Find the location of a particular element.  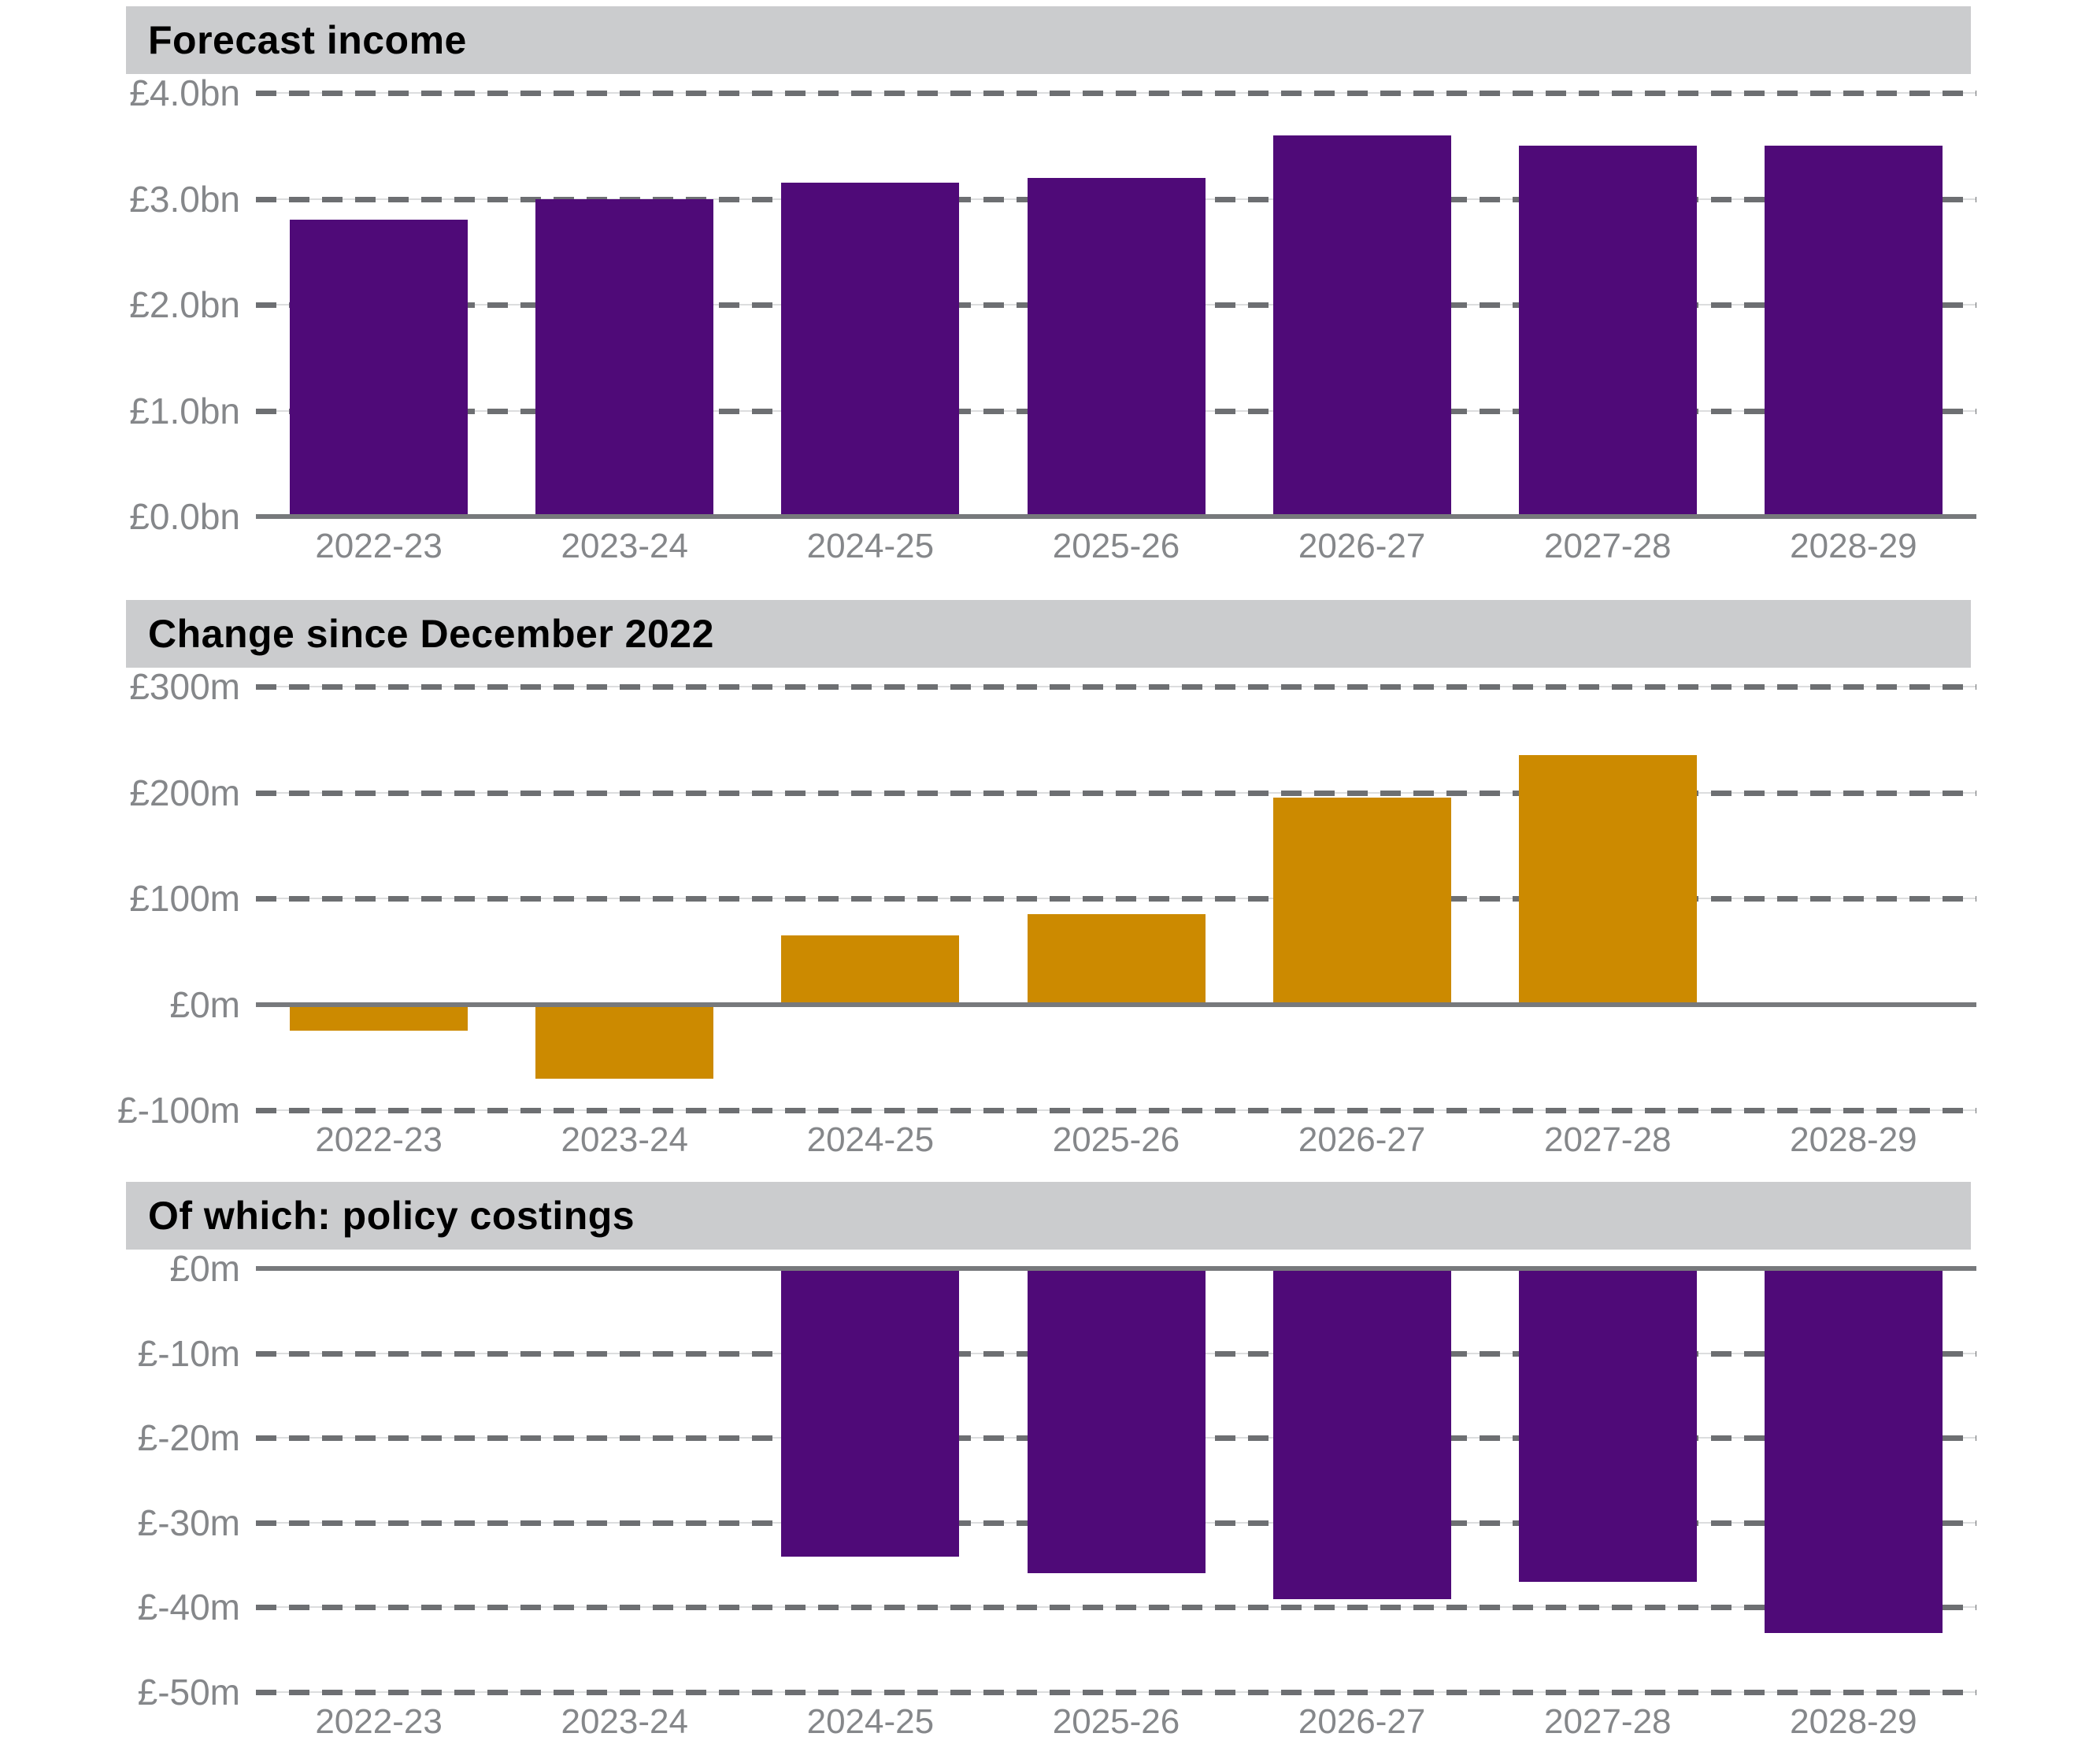

y-axis-tick-label: £4.0bn is located at coordinates (184, 92).